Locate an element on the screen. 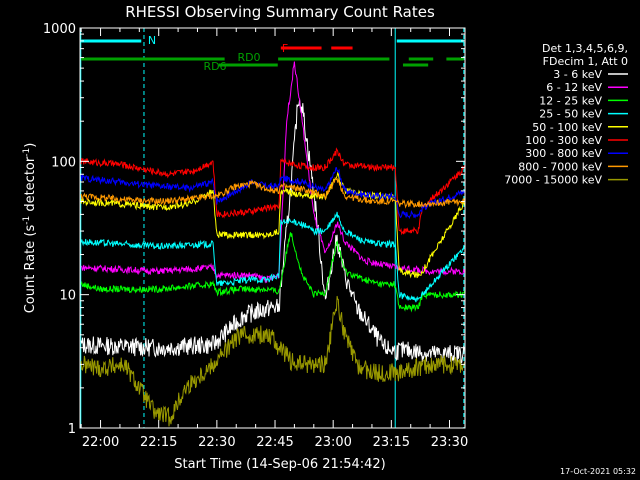 This screenshot has width=640, height=480. legend-header-line-1: Det 1,3,4,5,6,9, is located at coordinates (585, 48).